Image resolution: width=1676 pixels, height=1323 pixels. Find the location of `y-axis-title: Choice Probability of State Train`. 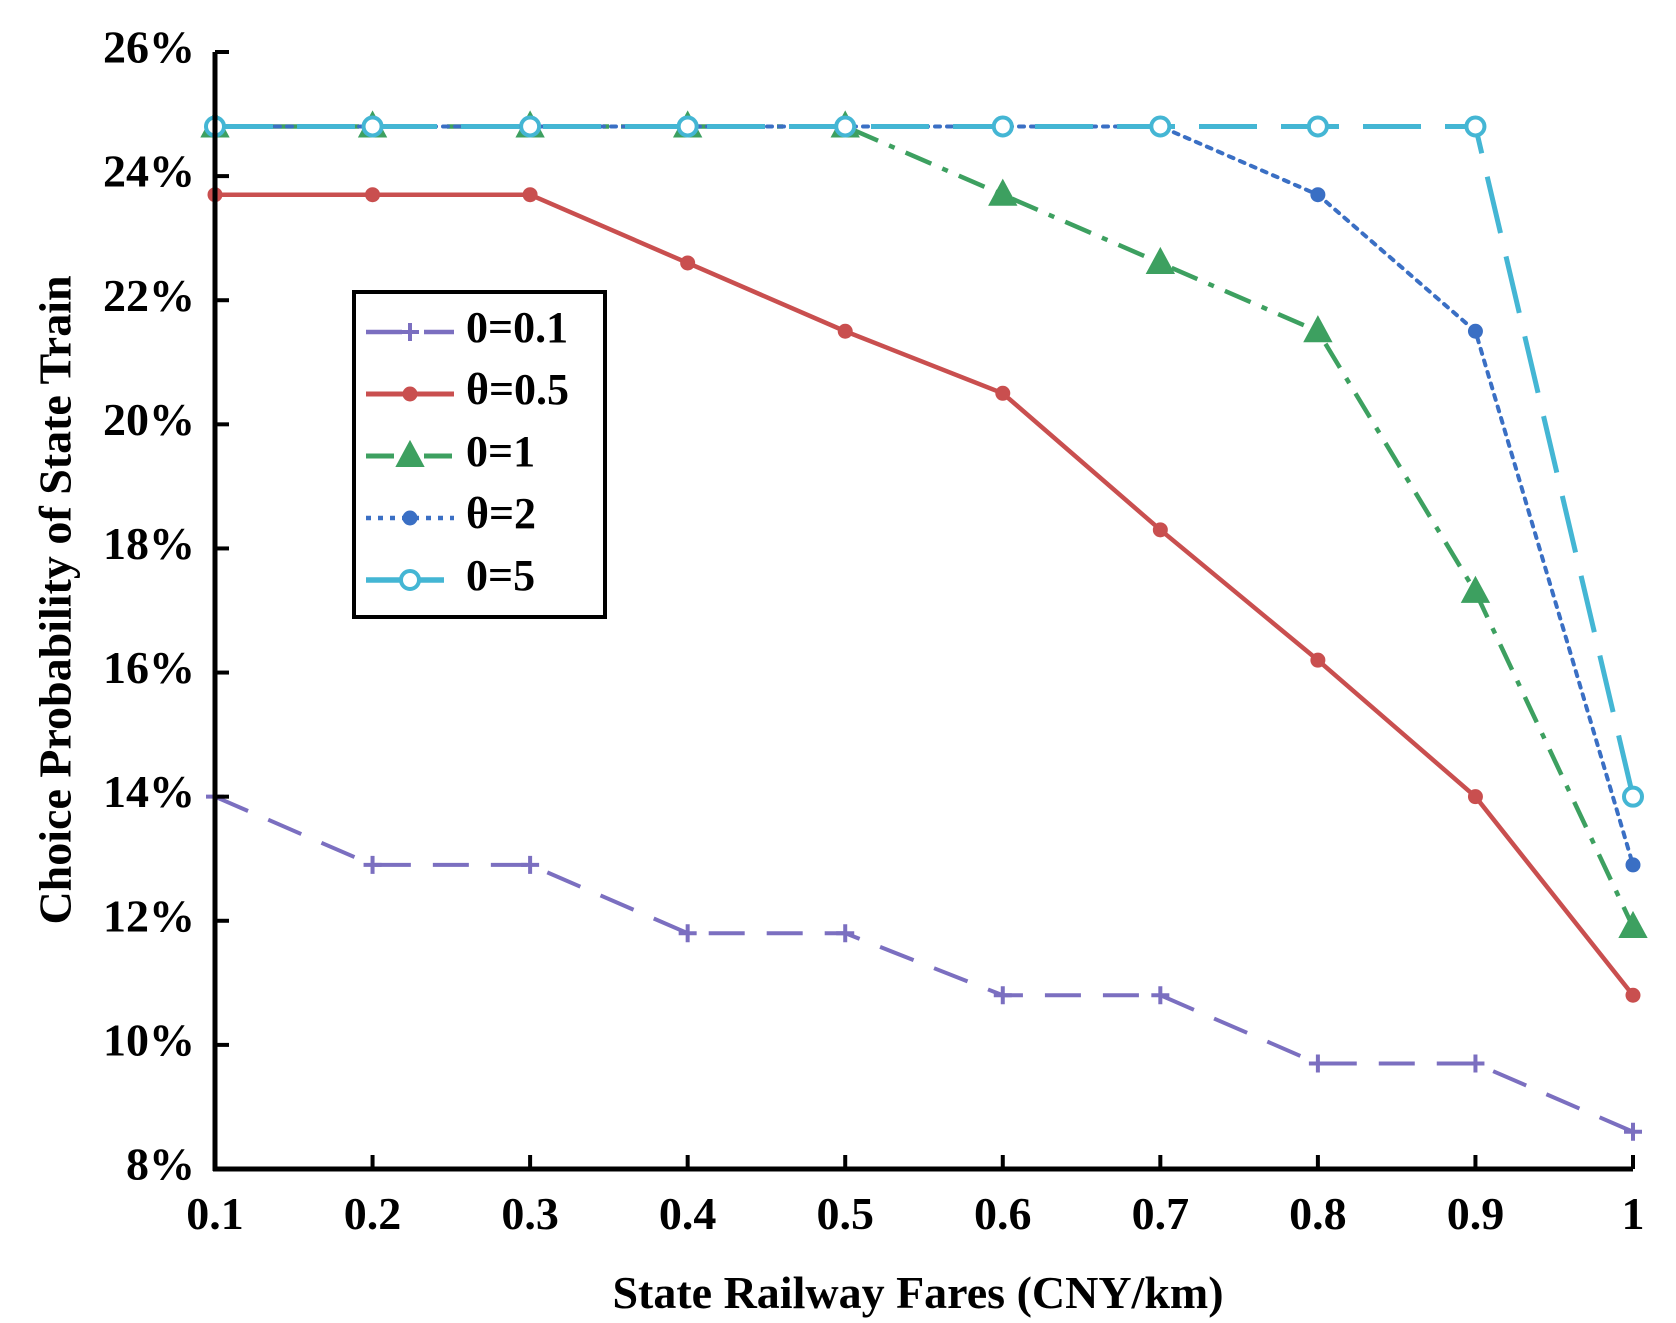

y-axis-title: Choice Probability of State Train is located at coordinates (55, 599).